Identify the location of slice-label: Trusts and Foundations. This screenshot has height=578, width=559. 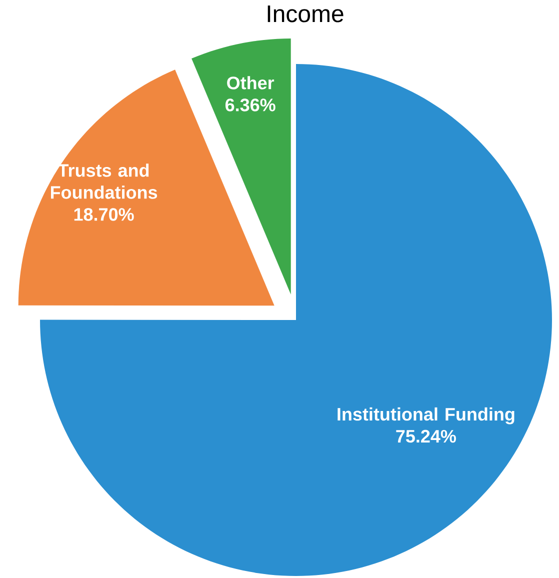
(103, 181).